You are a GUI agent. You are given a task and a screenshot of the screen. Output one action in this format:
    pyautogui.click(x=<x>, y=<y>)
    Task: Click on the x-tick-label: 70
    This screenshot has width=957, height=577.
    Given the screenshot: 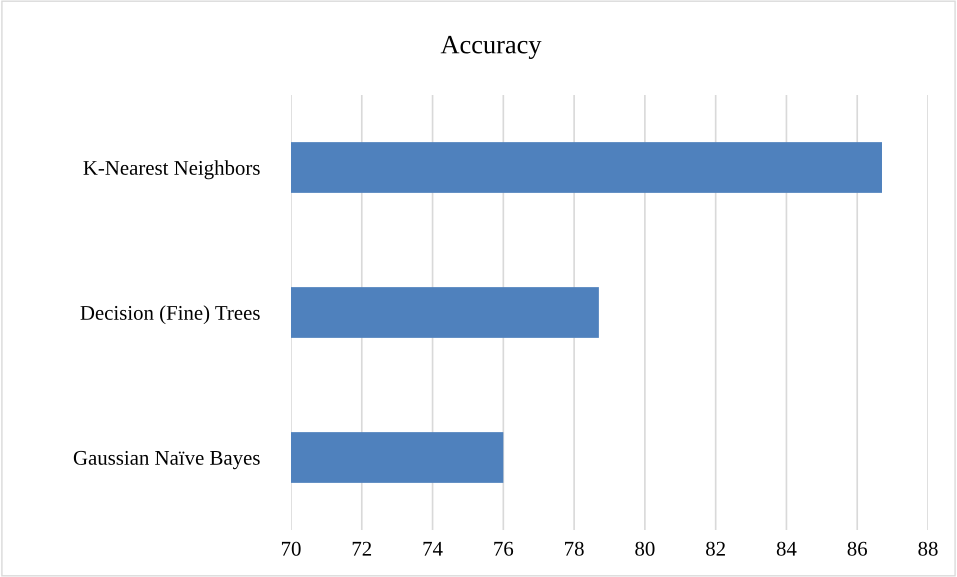 What is the action you would take?
    pyautogui.click(x=291, y=549)
    